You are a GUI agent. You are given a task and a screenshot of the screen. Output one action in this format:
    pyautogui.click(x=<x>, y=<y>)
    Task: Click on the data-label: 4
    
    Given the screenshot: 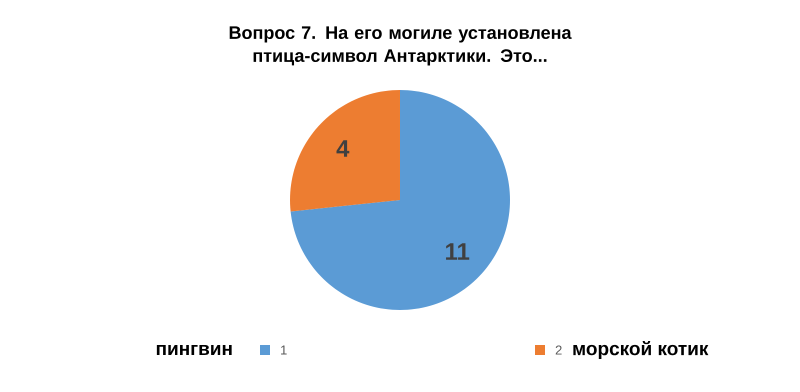 What is the action you would take?
    pyautogui.click(x=343, y=148)
    